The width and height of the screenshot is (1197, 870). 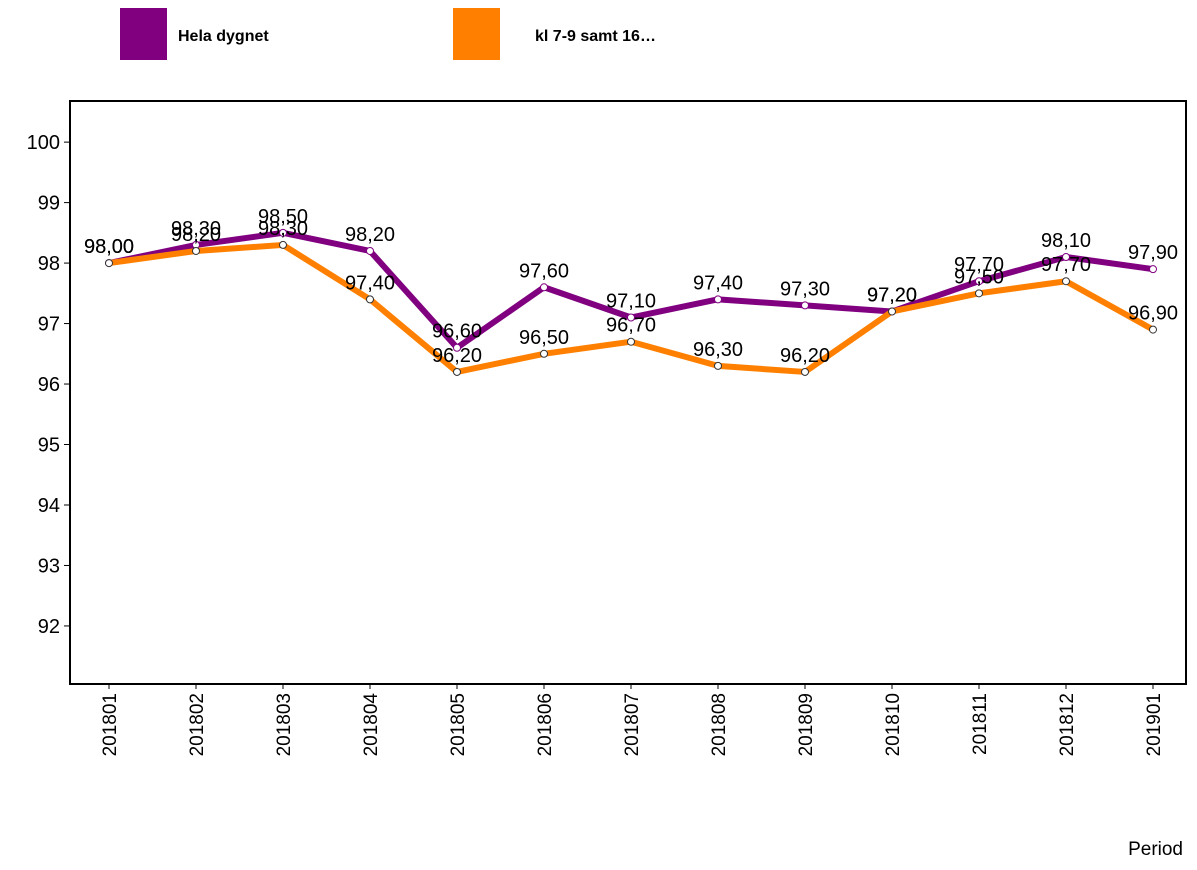 What do you see at coordinates (980, 724) in the screenshot?
I see `x-tick-label: 201811` at bounding box center [980, 724].